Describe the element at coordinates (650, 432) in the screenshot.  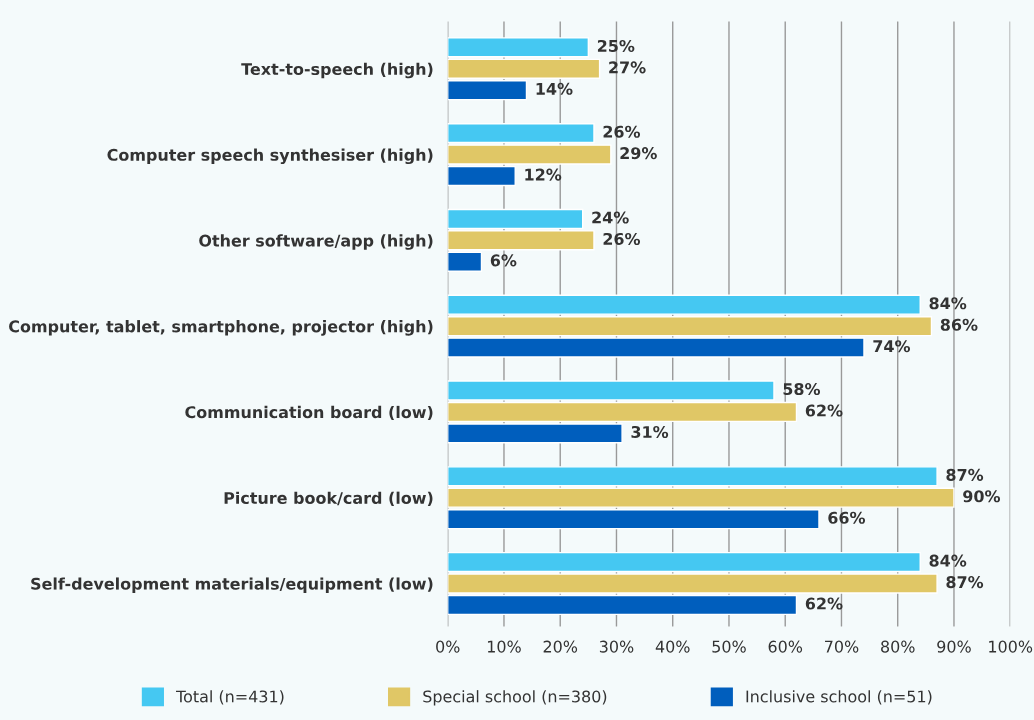
I see `data-label: 31%` at that location.